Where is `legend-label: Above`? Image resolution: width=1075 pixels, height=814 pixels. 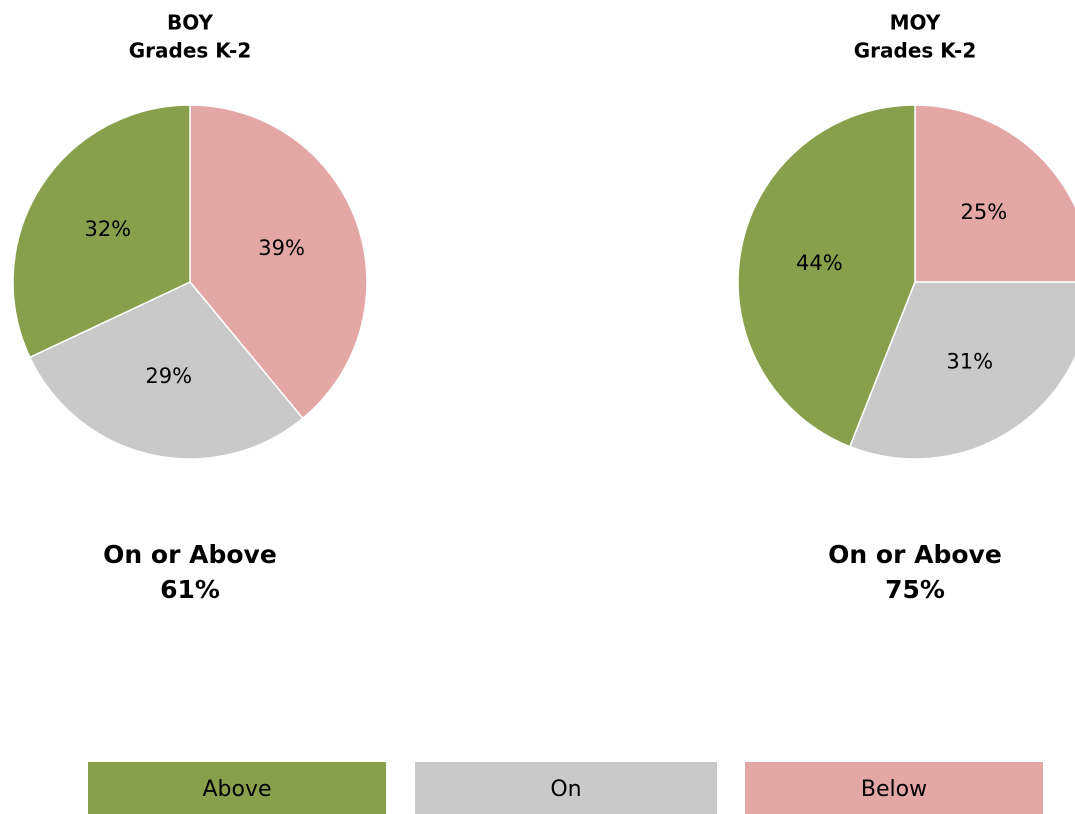 legend-label: Above is located at coordinates (236, 789).